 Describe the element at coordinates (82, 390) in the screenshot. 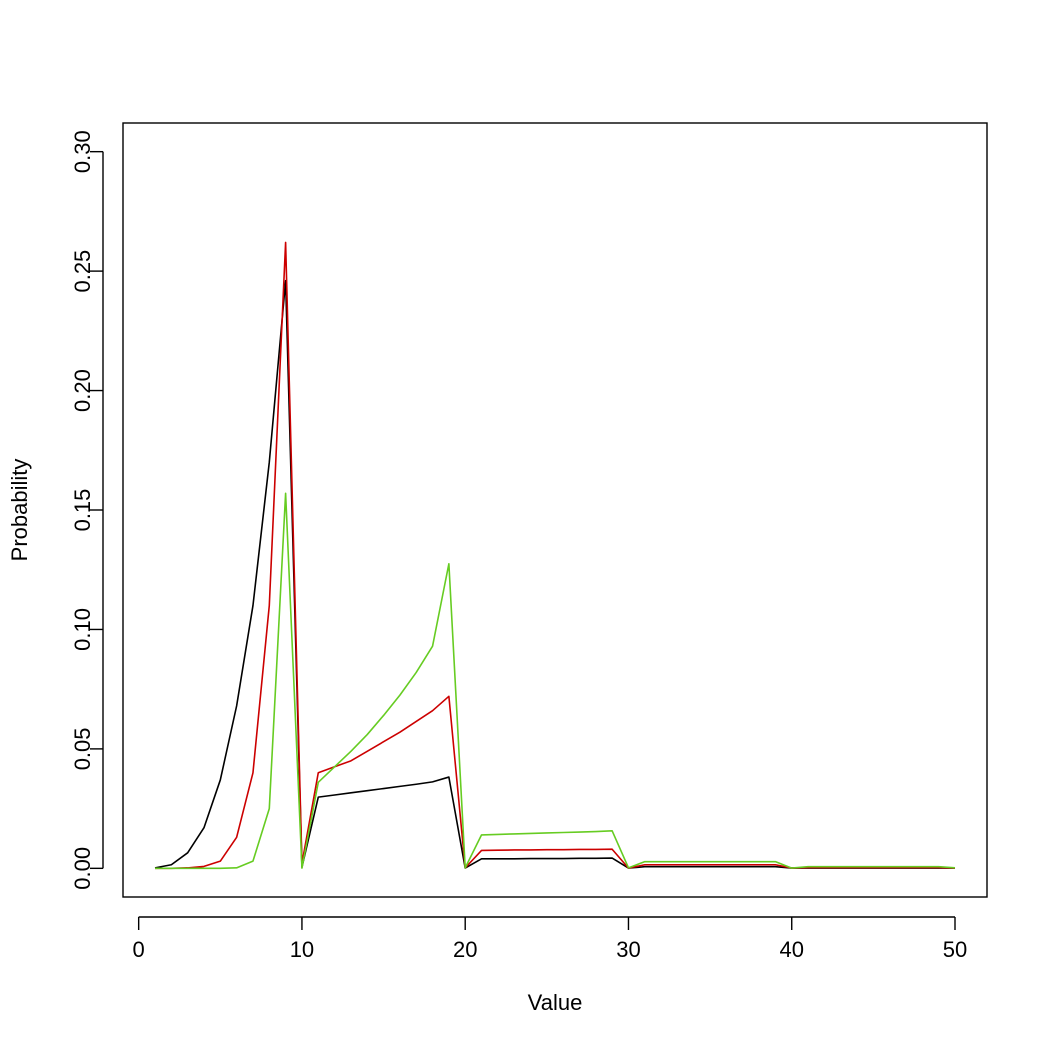

I see `y-tick-label: 0.20` at that location.